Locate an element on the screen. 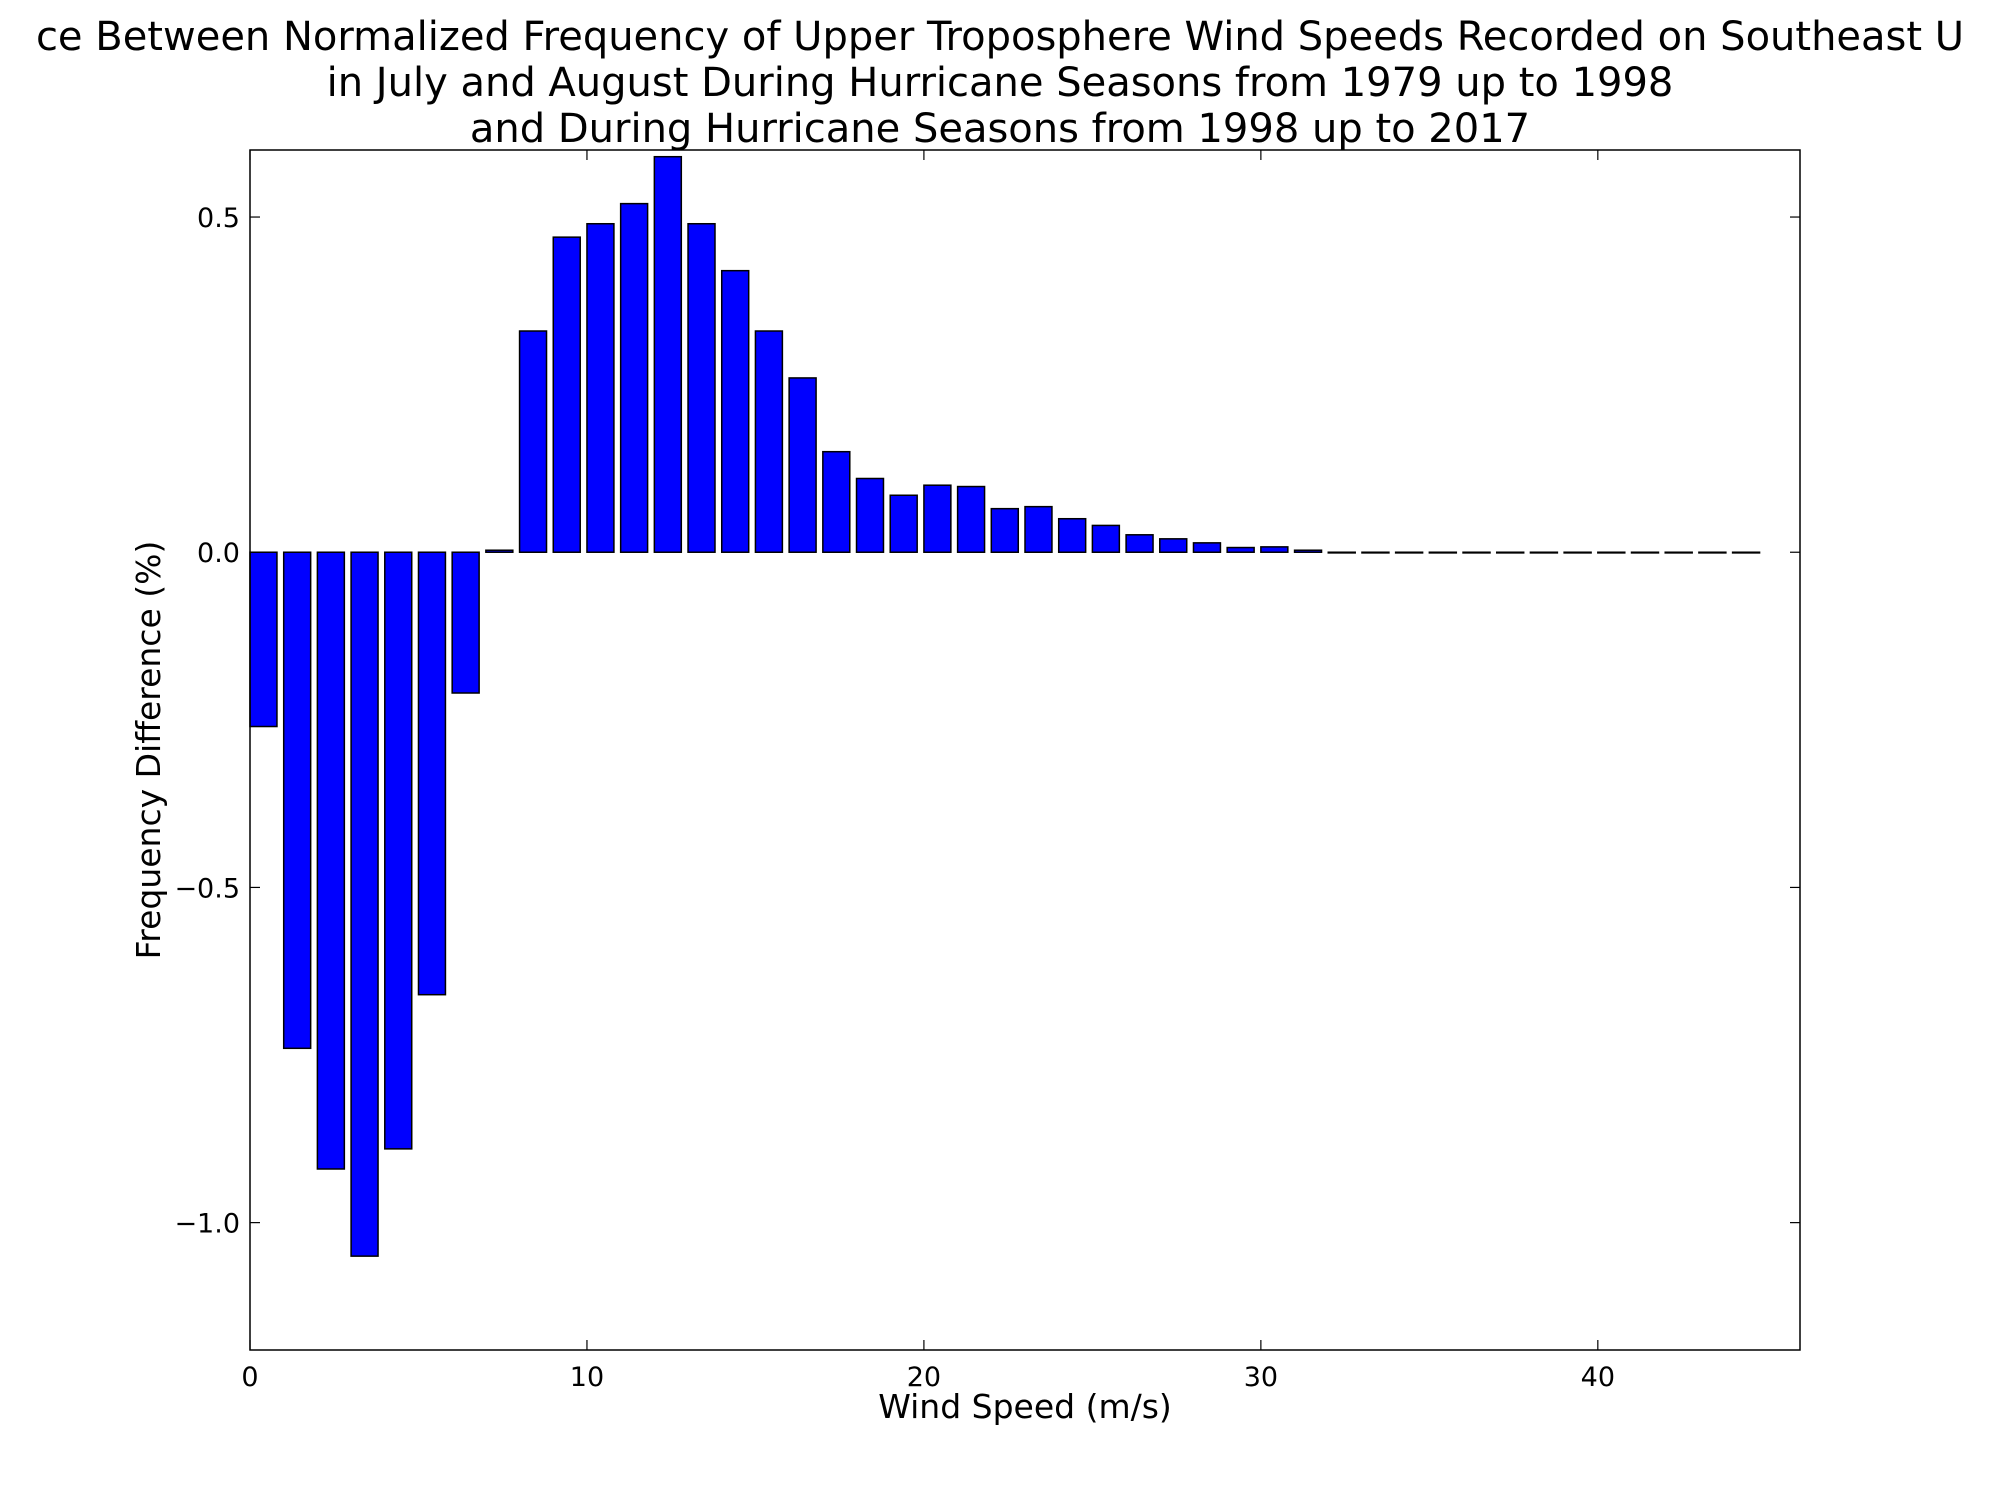  x-tick-label-40: 40 is located at coordinates (1598, 1377).